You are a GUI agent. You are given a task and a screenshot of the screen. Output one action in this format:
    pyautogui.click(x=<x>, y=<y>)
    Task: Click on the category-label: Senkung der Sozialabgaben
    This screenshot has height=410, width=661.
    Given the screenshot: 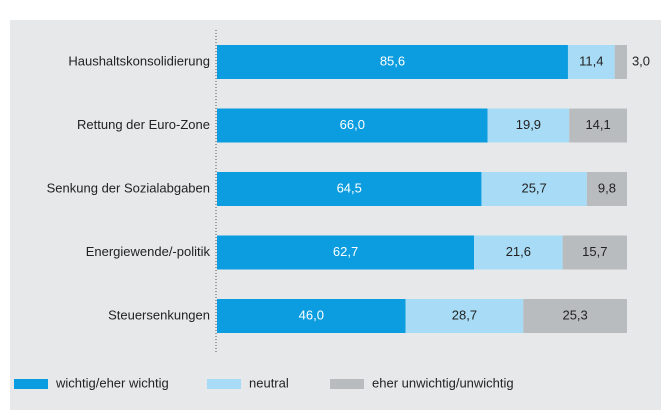 What is the action you would take?
    pyautogui.click(x=128, y=187)
    